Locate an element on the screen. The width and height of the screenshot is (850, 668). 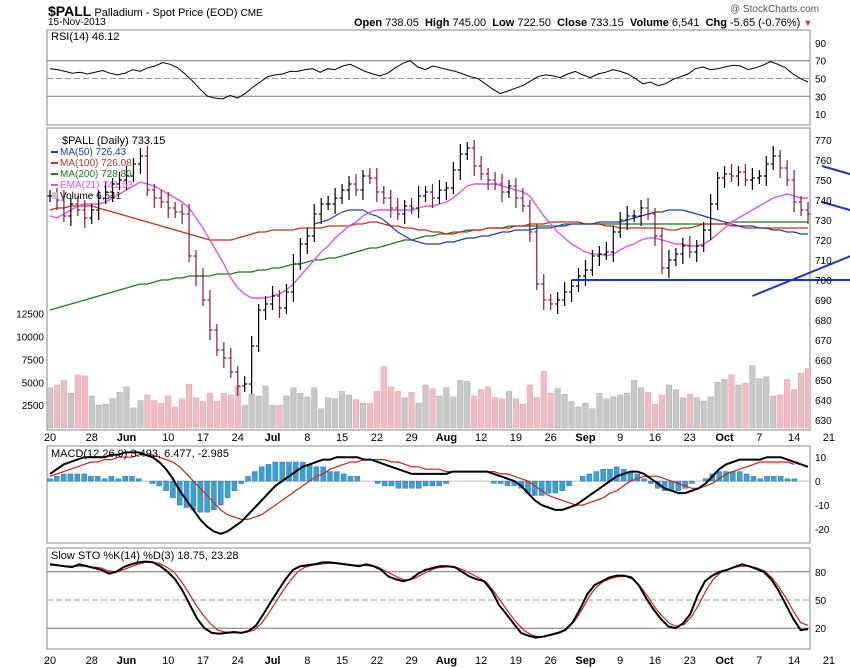
price-tick-label: 770 is located at coordinates (823, 141).